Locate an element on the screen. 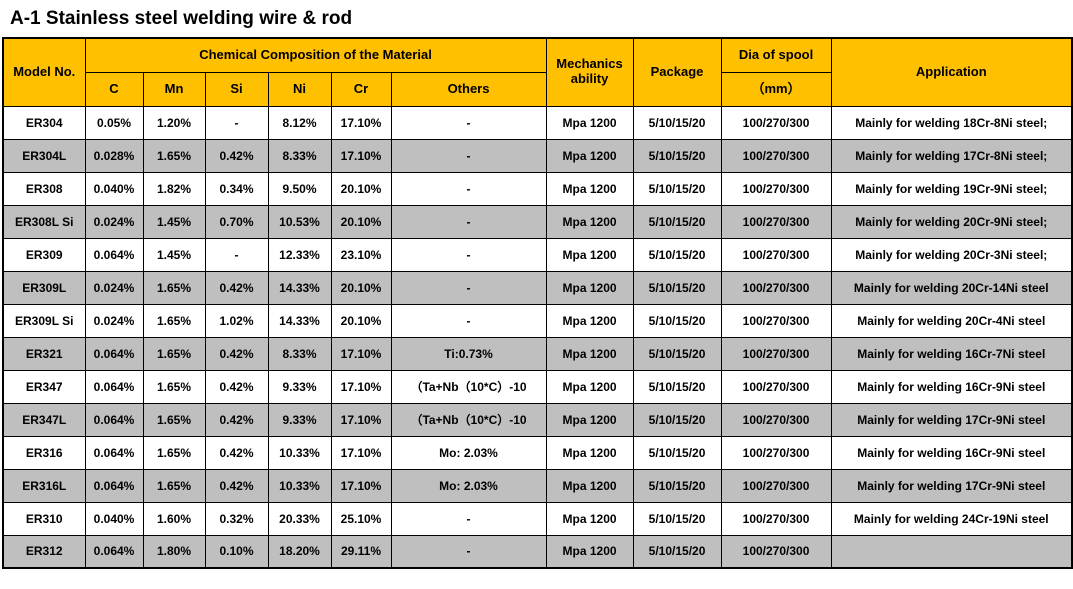 The image size is (1073, 589). page-title: A-1 Stainless steel welding wire & rod is located at coordinates (181, 18).